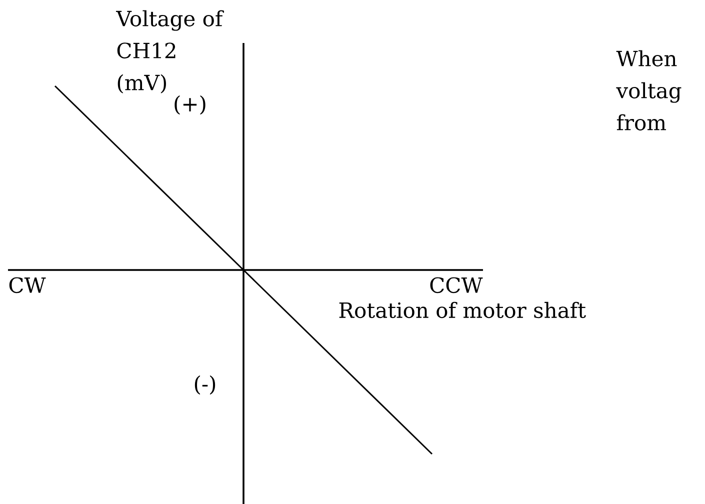  I want to click on annotation: (+), so click(190, 105).